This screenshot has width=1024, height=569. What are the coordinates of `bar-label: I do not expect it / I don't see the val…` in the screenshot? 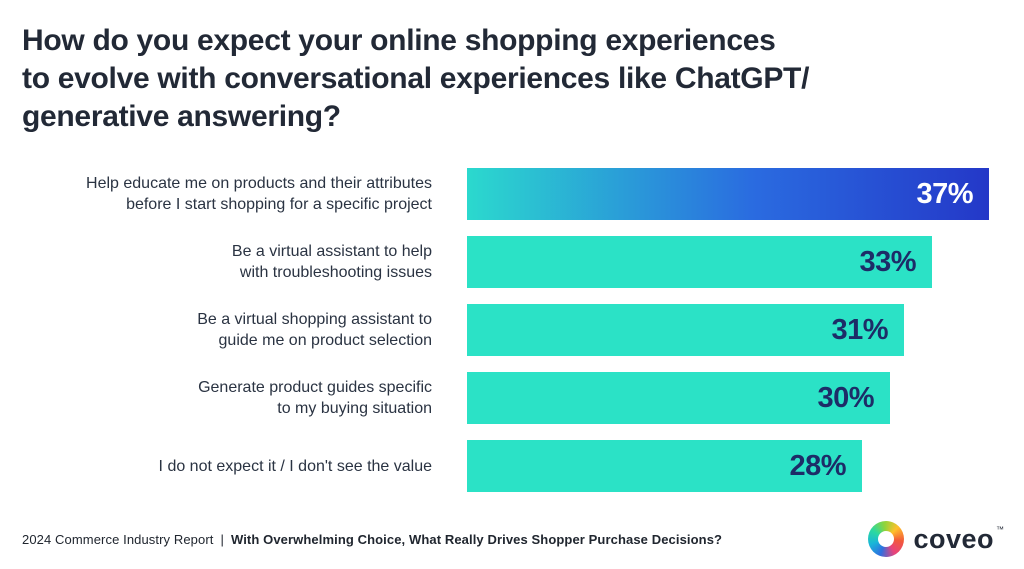 It's located at (295, 466).